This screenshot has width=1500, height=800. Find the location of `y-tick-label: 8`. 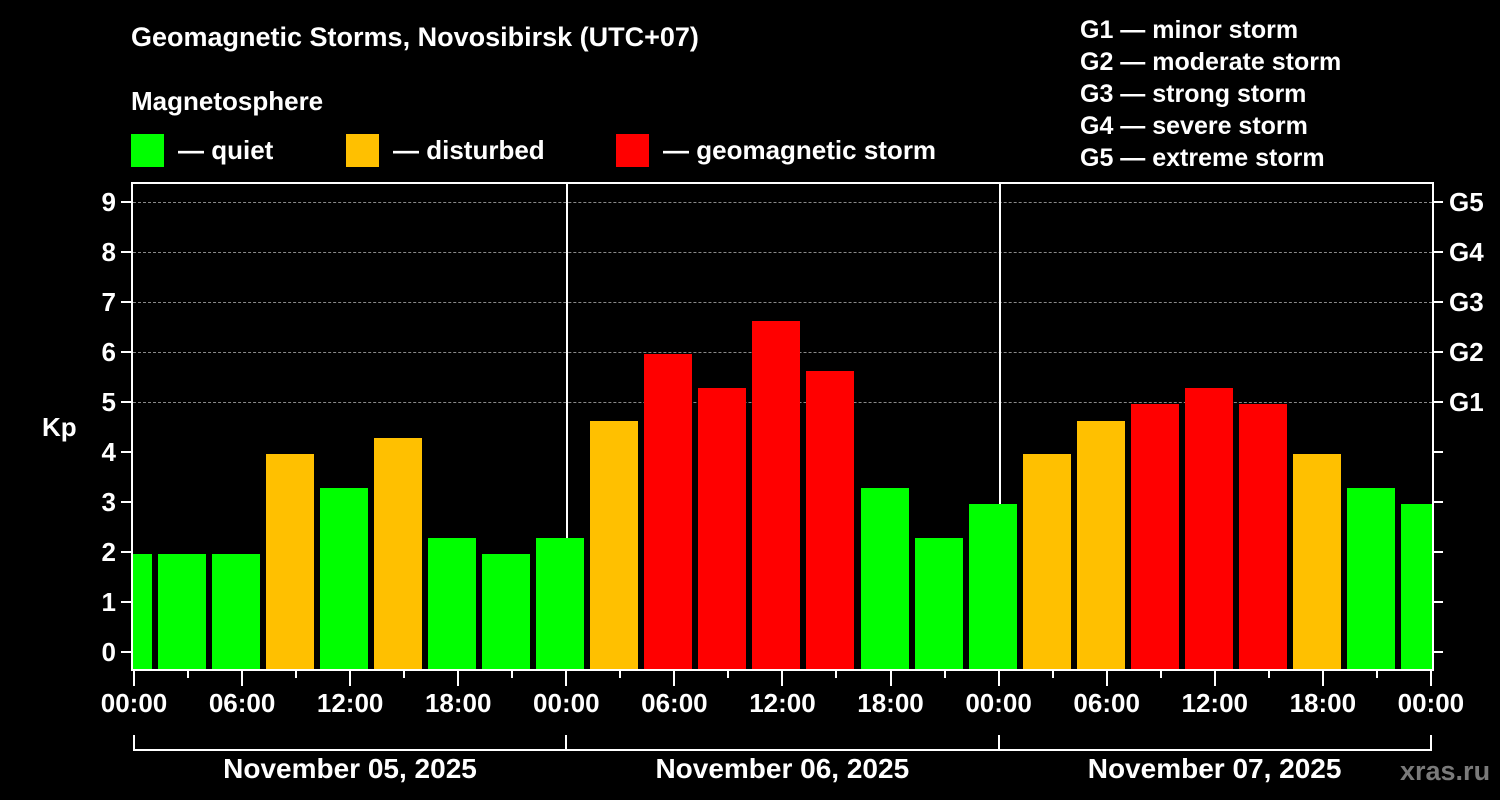

y-tick-label: 8 is located at coordinates (108, 252).